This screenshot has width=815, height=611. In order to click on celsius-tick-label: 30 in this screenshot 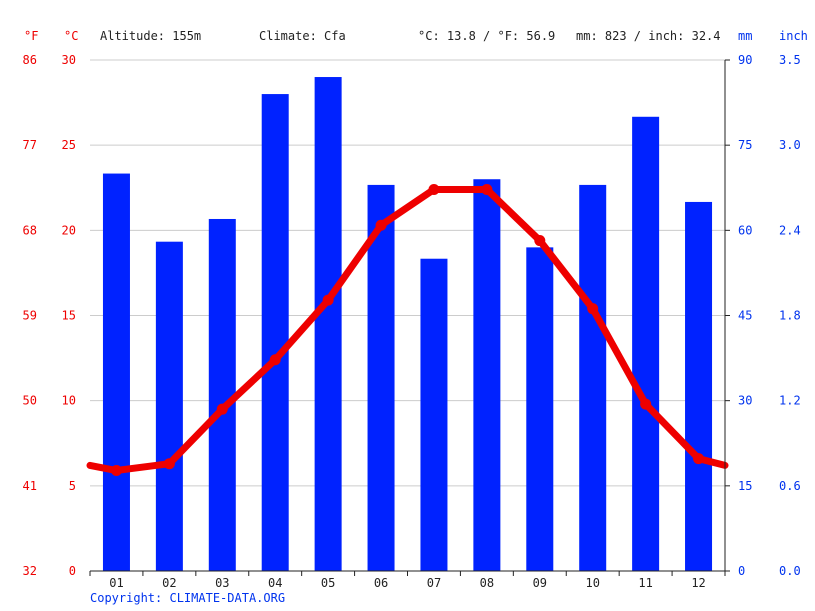, I will do `click(69, 60)`.